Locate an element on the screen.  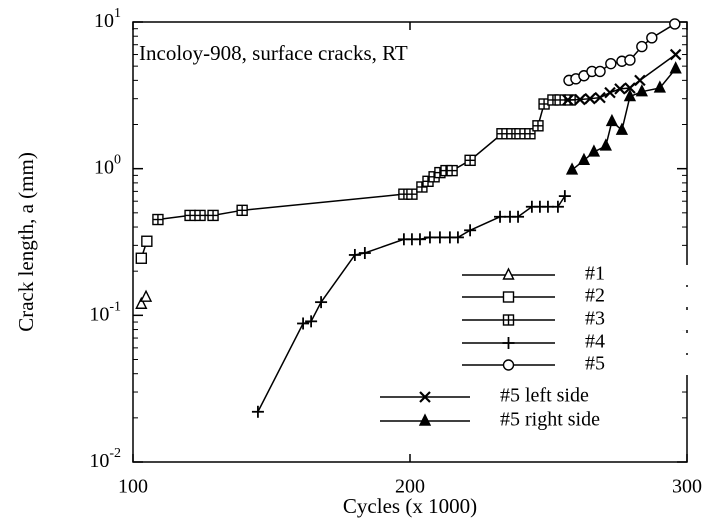
legend-label: #5 is located at coordinates (595, 364).